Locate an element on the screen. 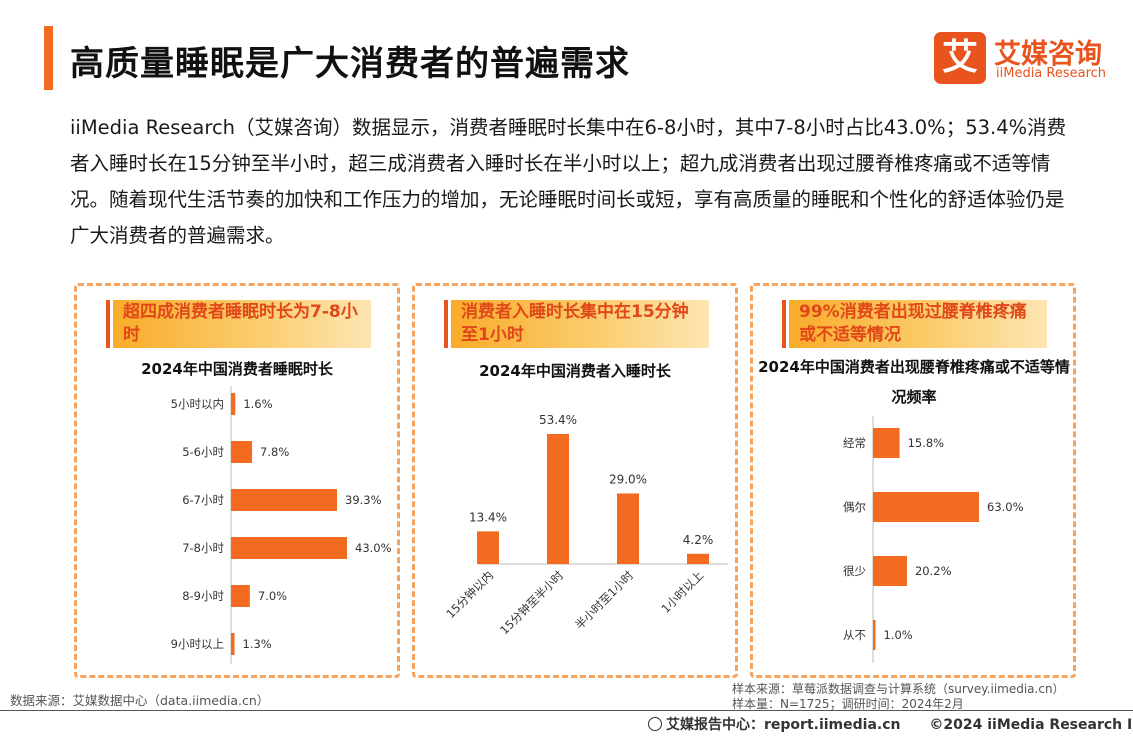 The height and width of the screenshot is (737, 1133). data-label: 29.0% is located at coordinates (628, 479).